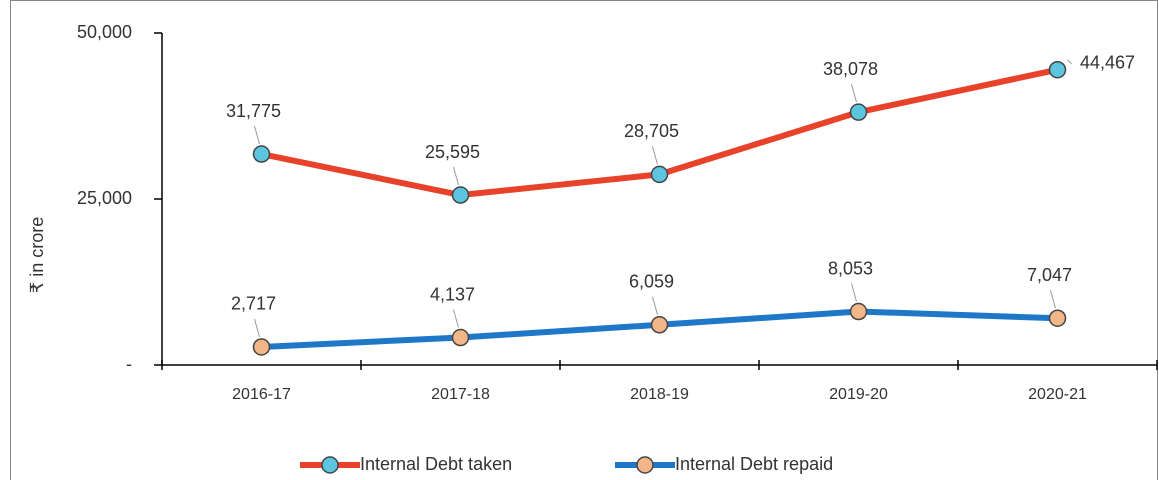  What do you see at coordinates (850, 268) in the screenshot?
I see `data-label: 8,053` at bounding box center [850, 268].